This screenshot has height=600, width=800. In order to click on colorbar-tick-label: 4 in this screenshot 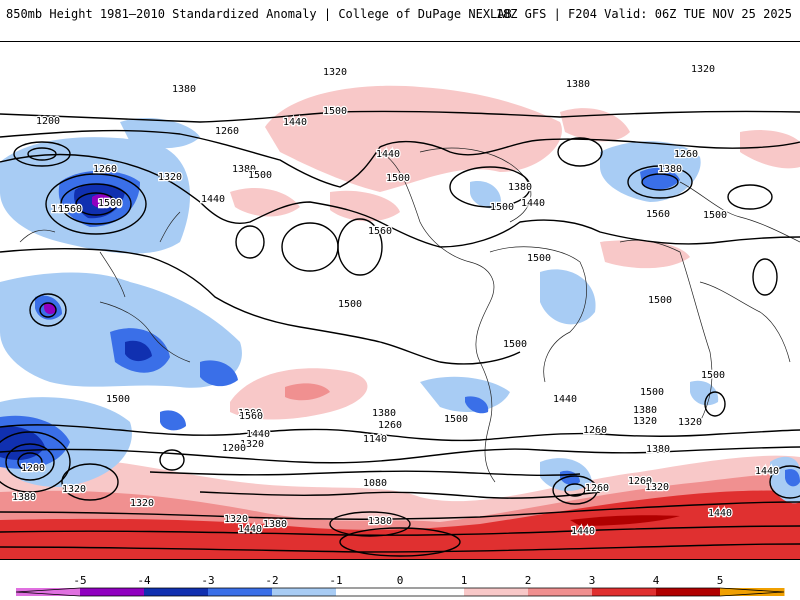, I will do `click(656, 580)`.